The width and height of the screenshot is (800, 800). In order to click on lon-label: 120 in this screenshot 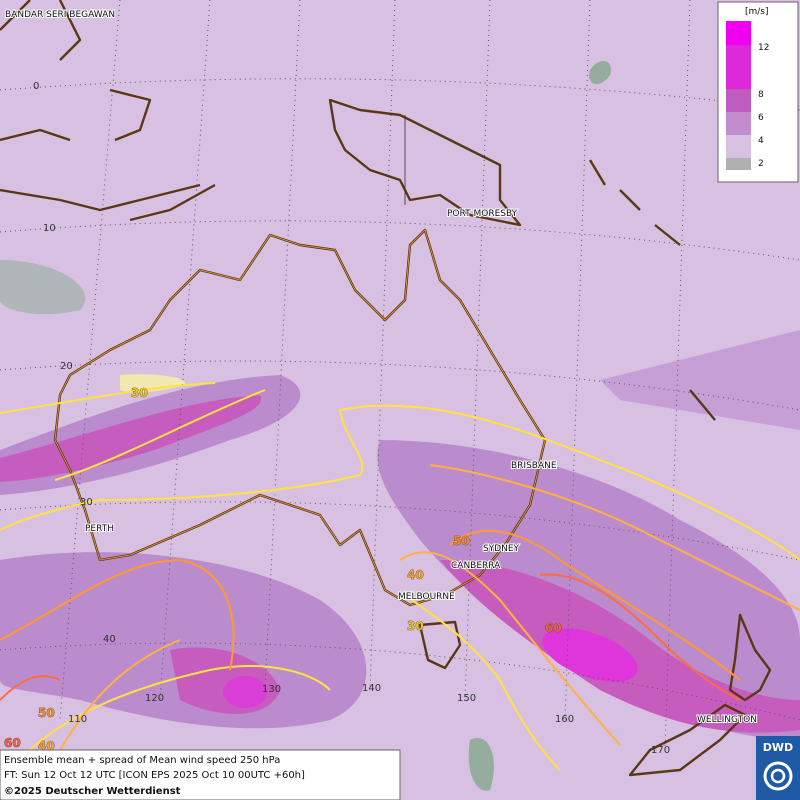, I will do `click(154, 698)`.